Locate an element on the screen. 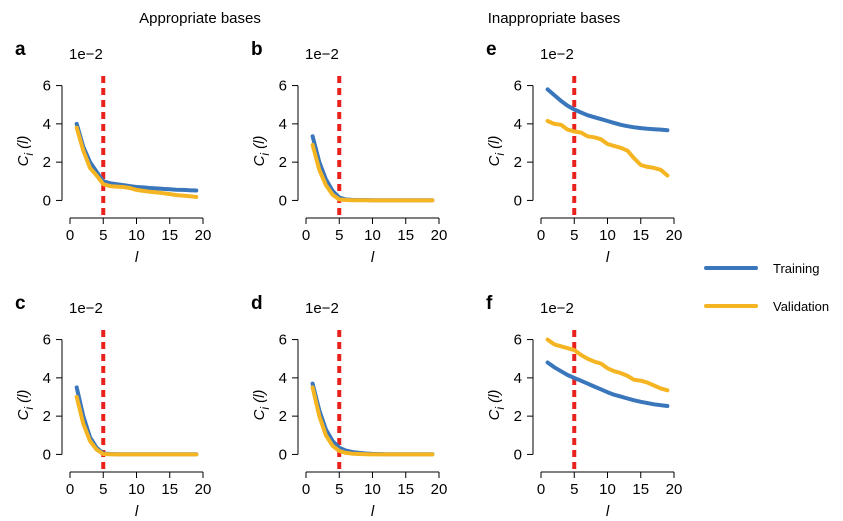  panel-e: e 1e−2 0 2 4 6 0 5 10 15 20 l Ci (l) is located at coordinates (584, 152).